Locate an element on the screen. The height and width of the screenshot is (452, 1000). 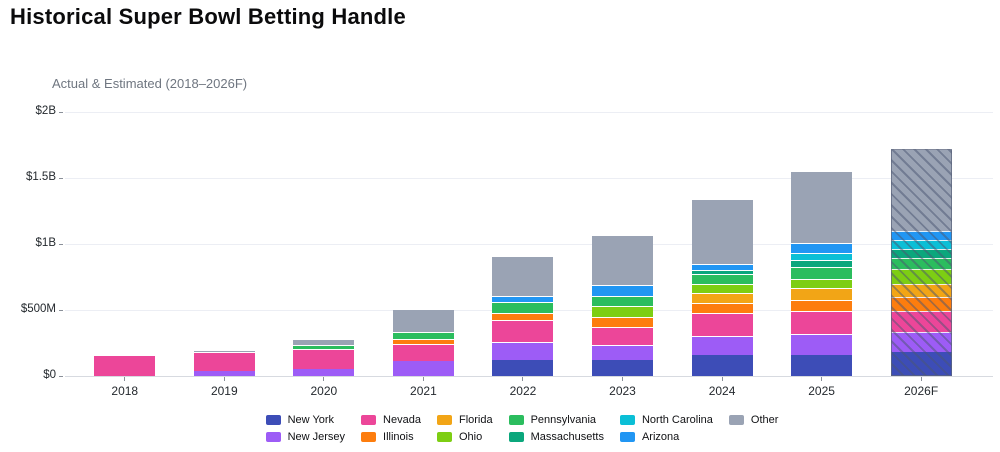
segment-2022-nevada is located at coordinates (523, 330).